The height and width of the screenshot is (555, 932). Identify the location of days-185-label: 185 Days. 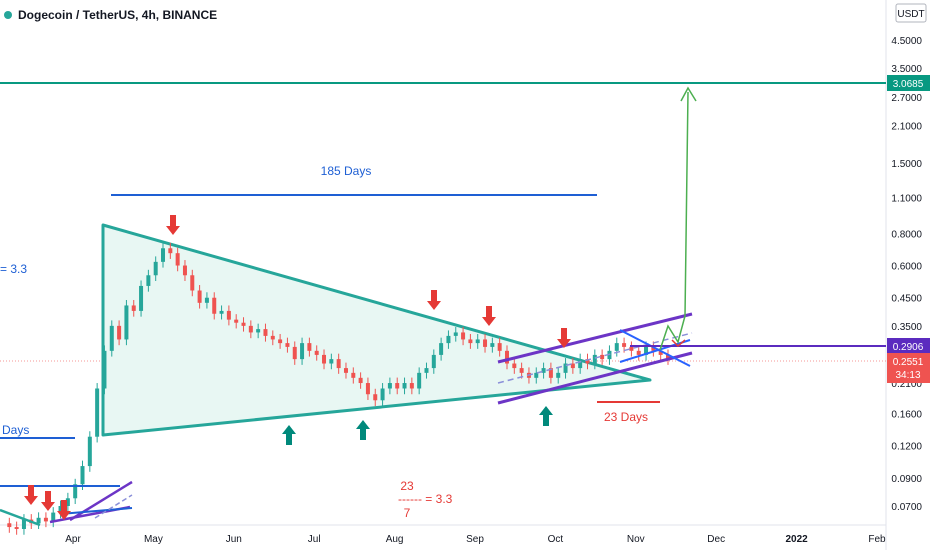
(346, 171).